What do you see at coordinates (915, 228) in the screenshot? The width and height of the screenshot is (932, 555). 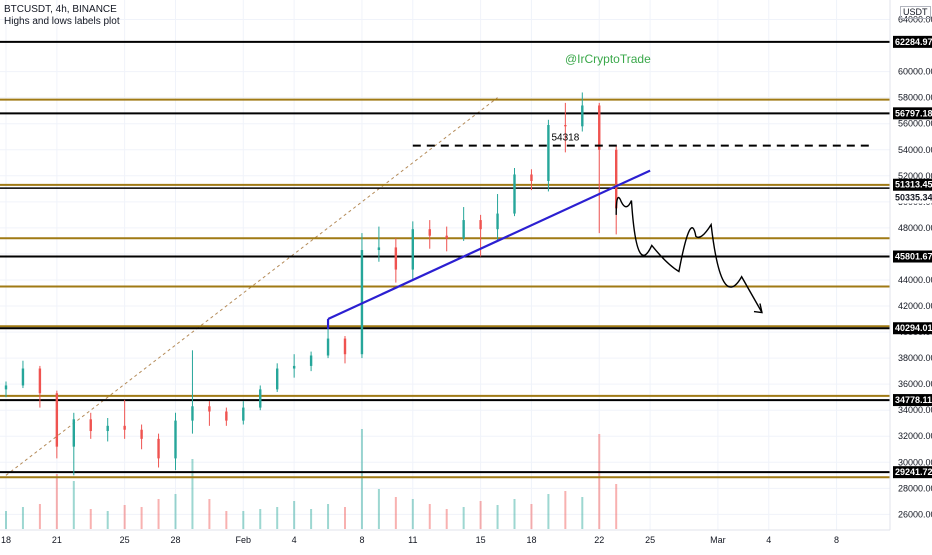 I see `y-tick-label: 48000.00` at bounding box center [915, 228].